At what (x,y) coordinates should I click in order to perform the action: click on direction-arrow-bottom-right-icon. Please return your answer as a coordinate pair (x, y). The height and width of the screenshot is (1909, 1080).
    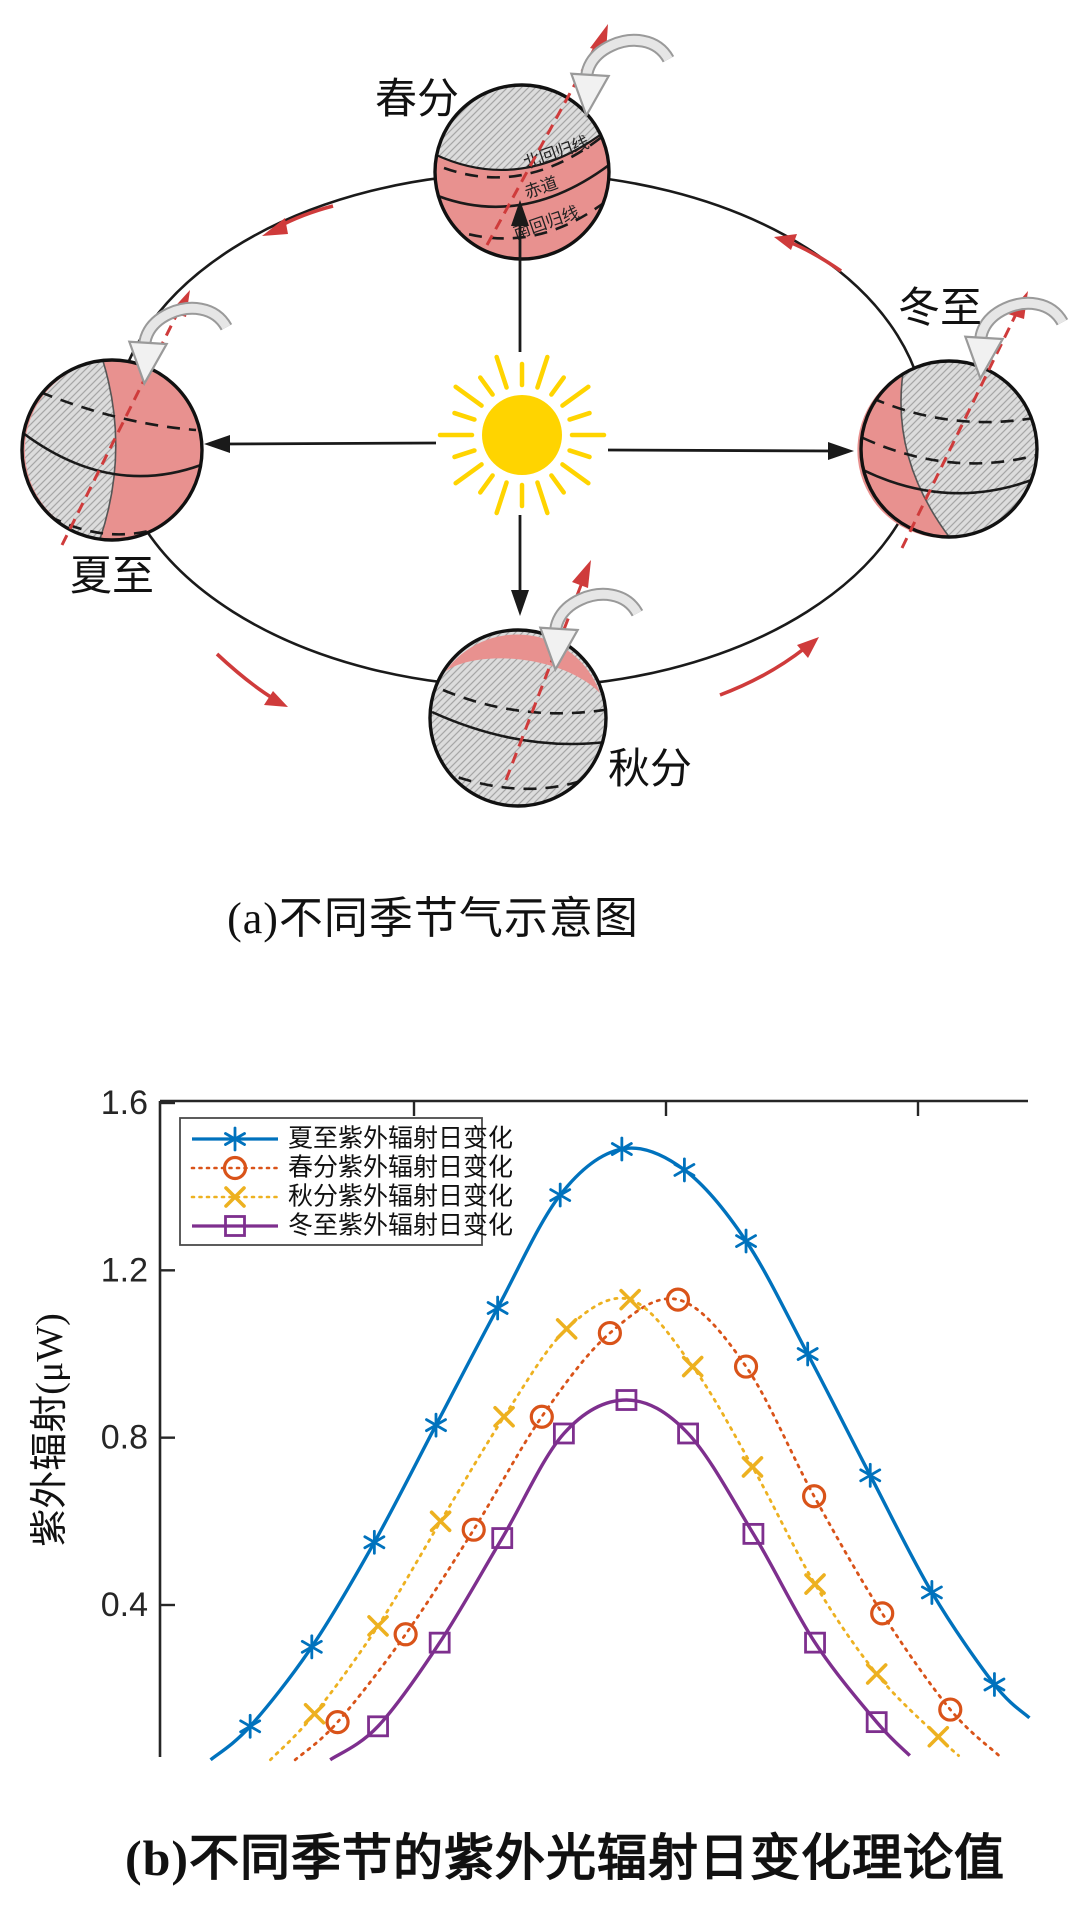
    Looking at the image, I should click on (763, 671).